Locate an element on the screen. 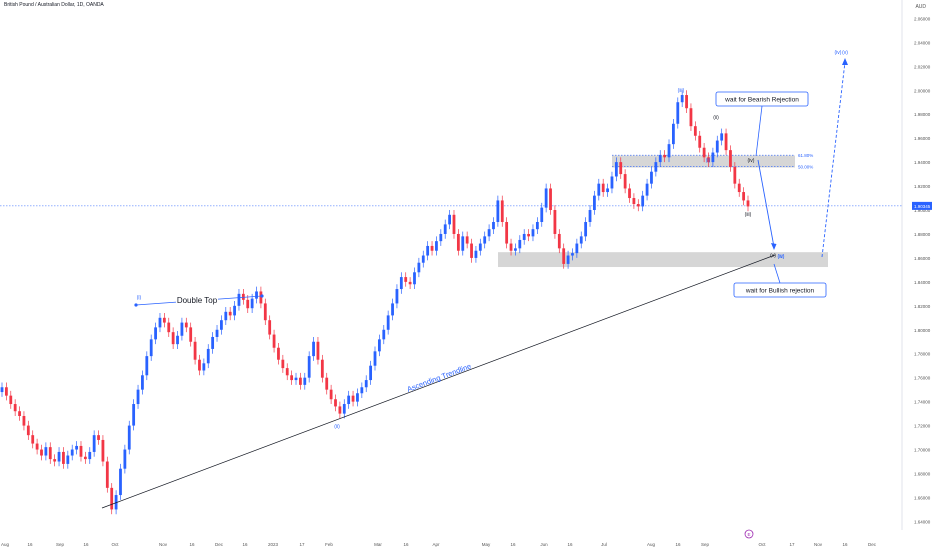 This screenshot has width=932, height=555. x-tick-label: Nov is located at coordinates (163, 544).